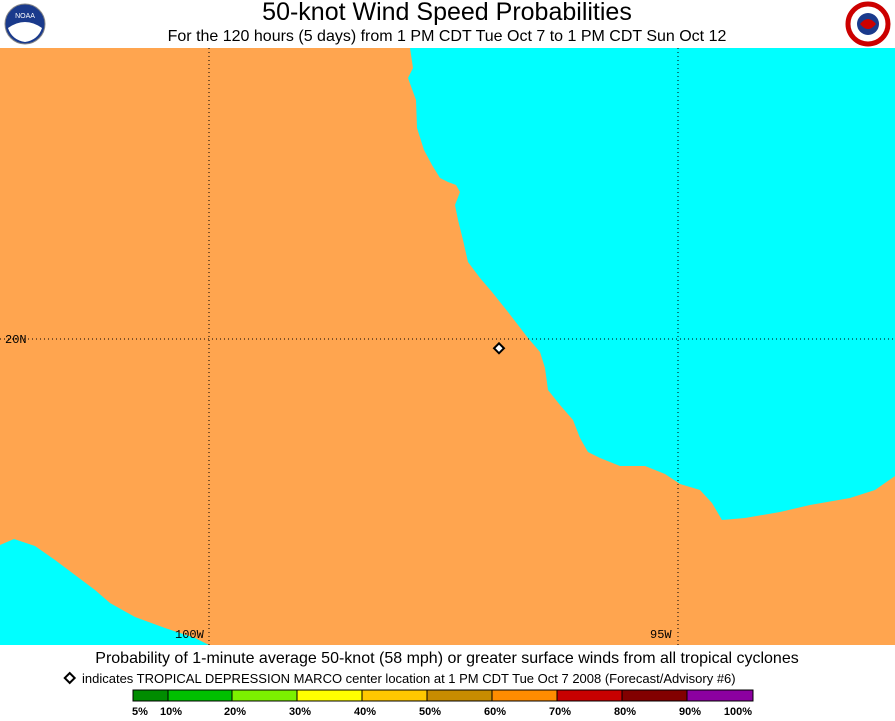 The image size is (895, 721). I want to click on lon-label: 95W, so click(661, 635).